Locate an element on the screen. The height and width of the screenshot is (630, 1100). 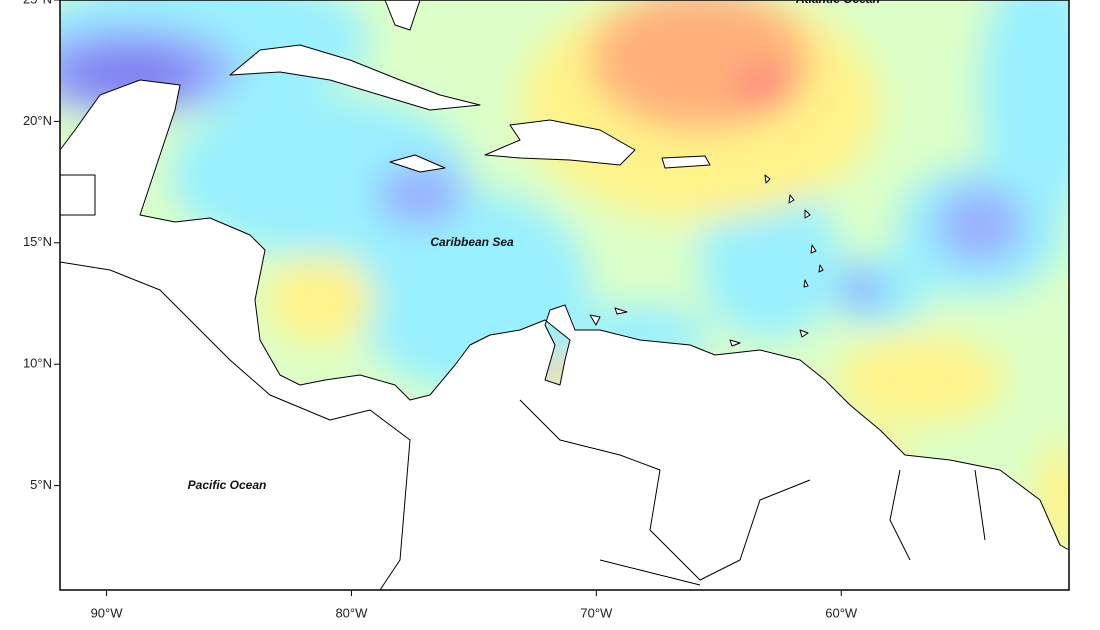
y-tick-label: 5°N is located at coordinates (41, 484).